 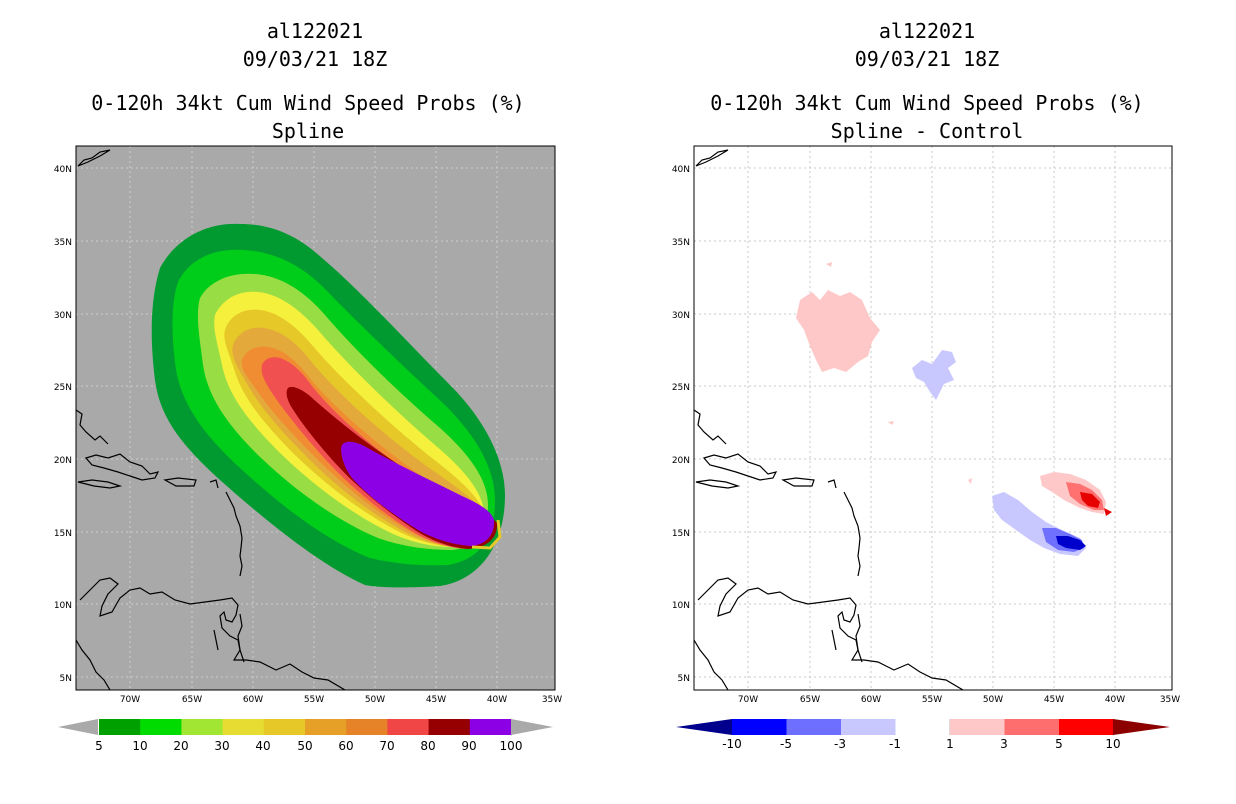 What do you see at coordinates (78, 727) in the screenshot?
I see `left-colorbar-low-arrow` at bounding box center [78, 727].